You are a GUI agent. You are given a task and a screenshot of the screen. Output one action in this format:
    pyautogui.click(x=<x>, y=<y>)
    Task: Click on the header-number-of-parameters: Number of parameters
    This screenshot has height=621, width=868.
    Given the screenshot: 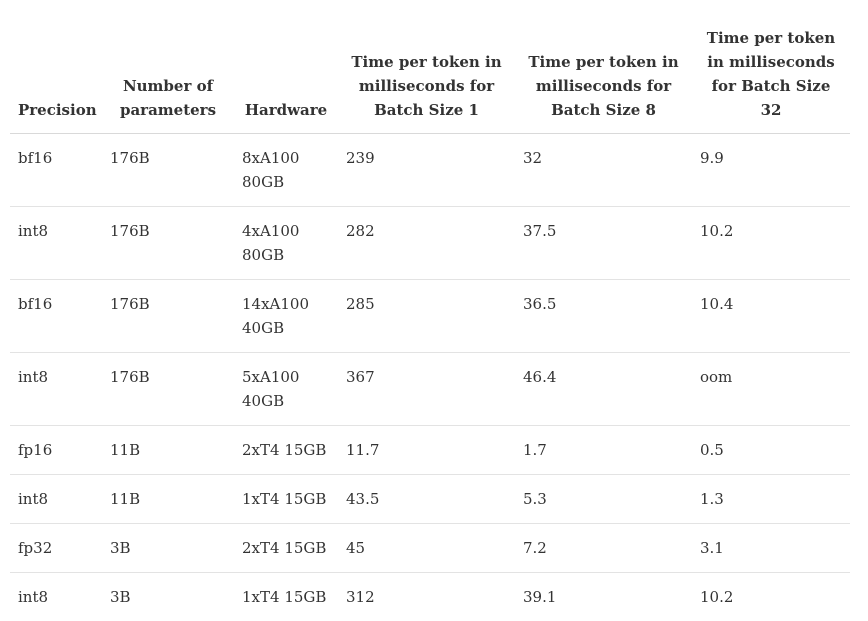 What is the action you would take?
    pyautogui.click(x=168, y=78)
    